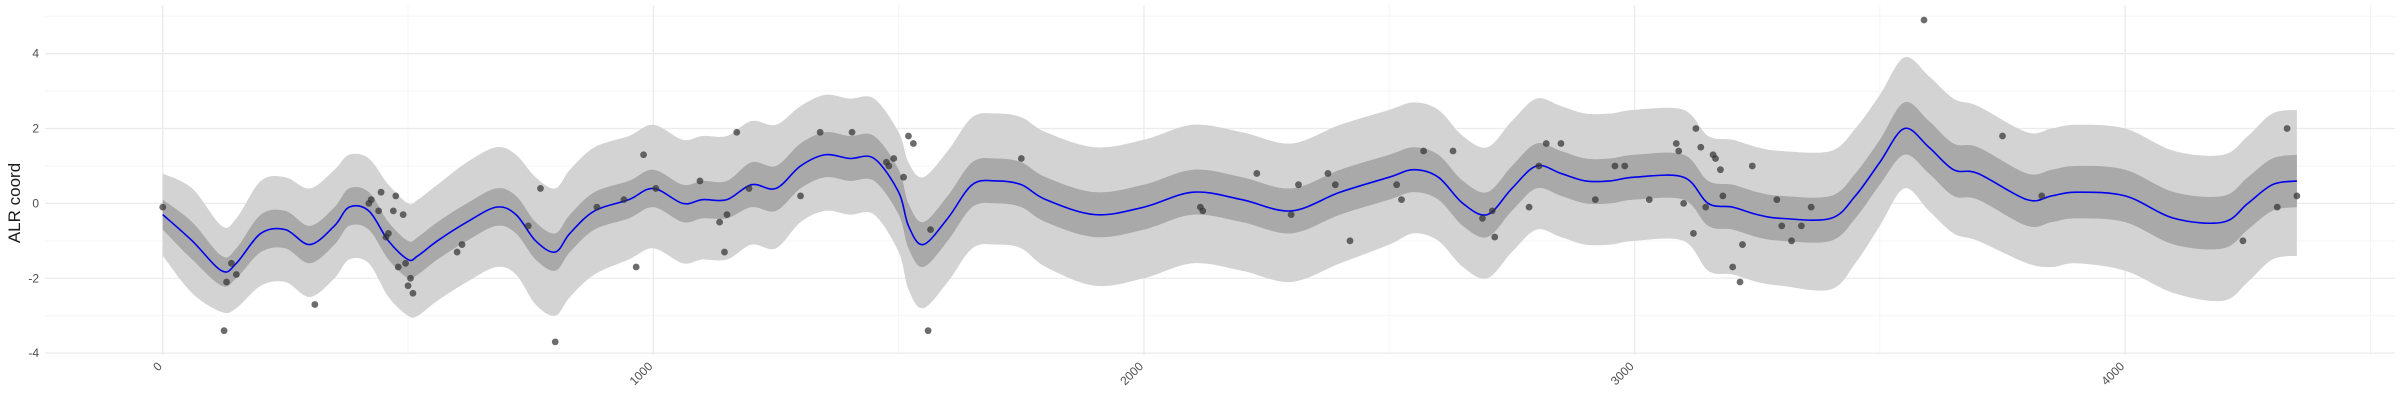 Image resolution: width=2400 pixels, height=400 pixels. What do you see at coordinates (1622, 373) in the screenshot?
I see `x-tick-label: 3000` at bounding box center [1622, 373].